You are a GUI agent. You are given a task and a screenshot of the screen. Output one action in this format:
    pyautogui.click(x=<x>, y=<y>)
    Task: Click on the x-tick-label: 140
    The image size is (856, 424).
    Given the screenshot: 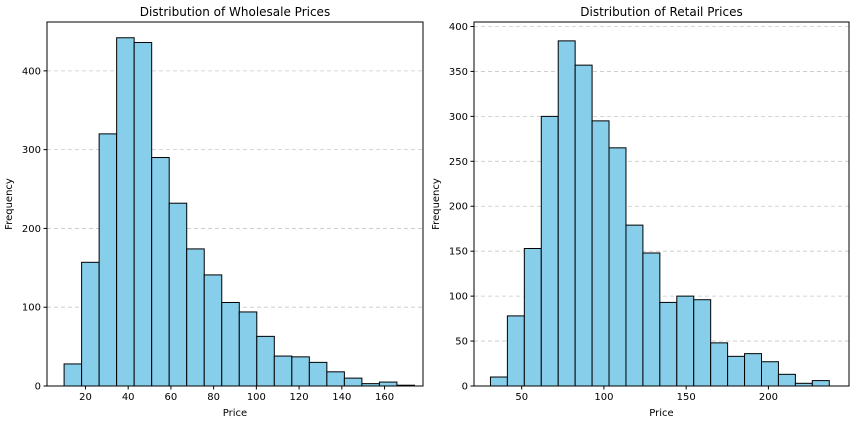 What is the action you would take?
    pyautogui.click(x=341, y=397)
    